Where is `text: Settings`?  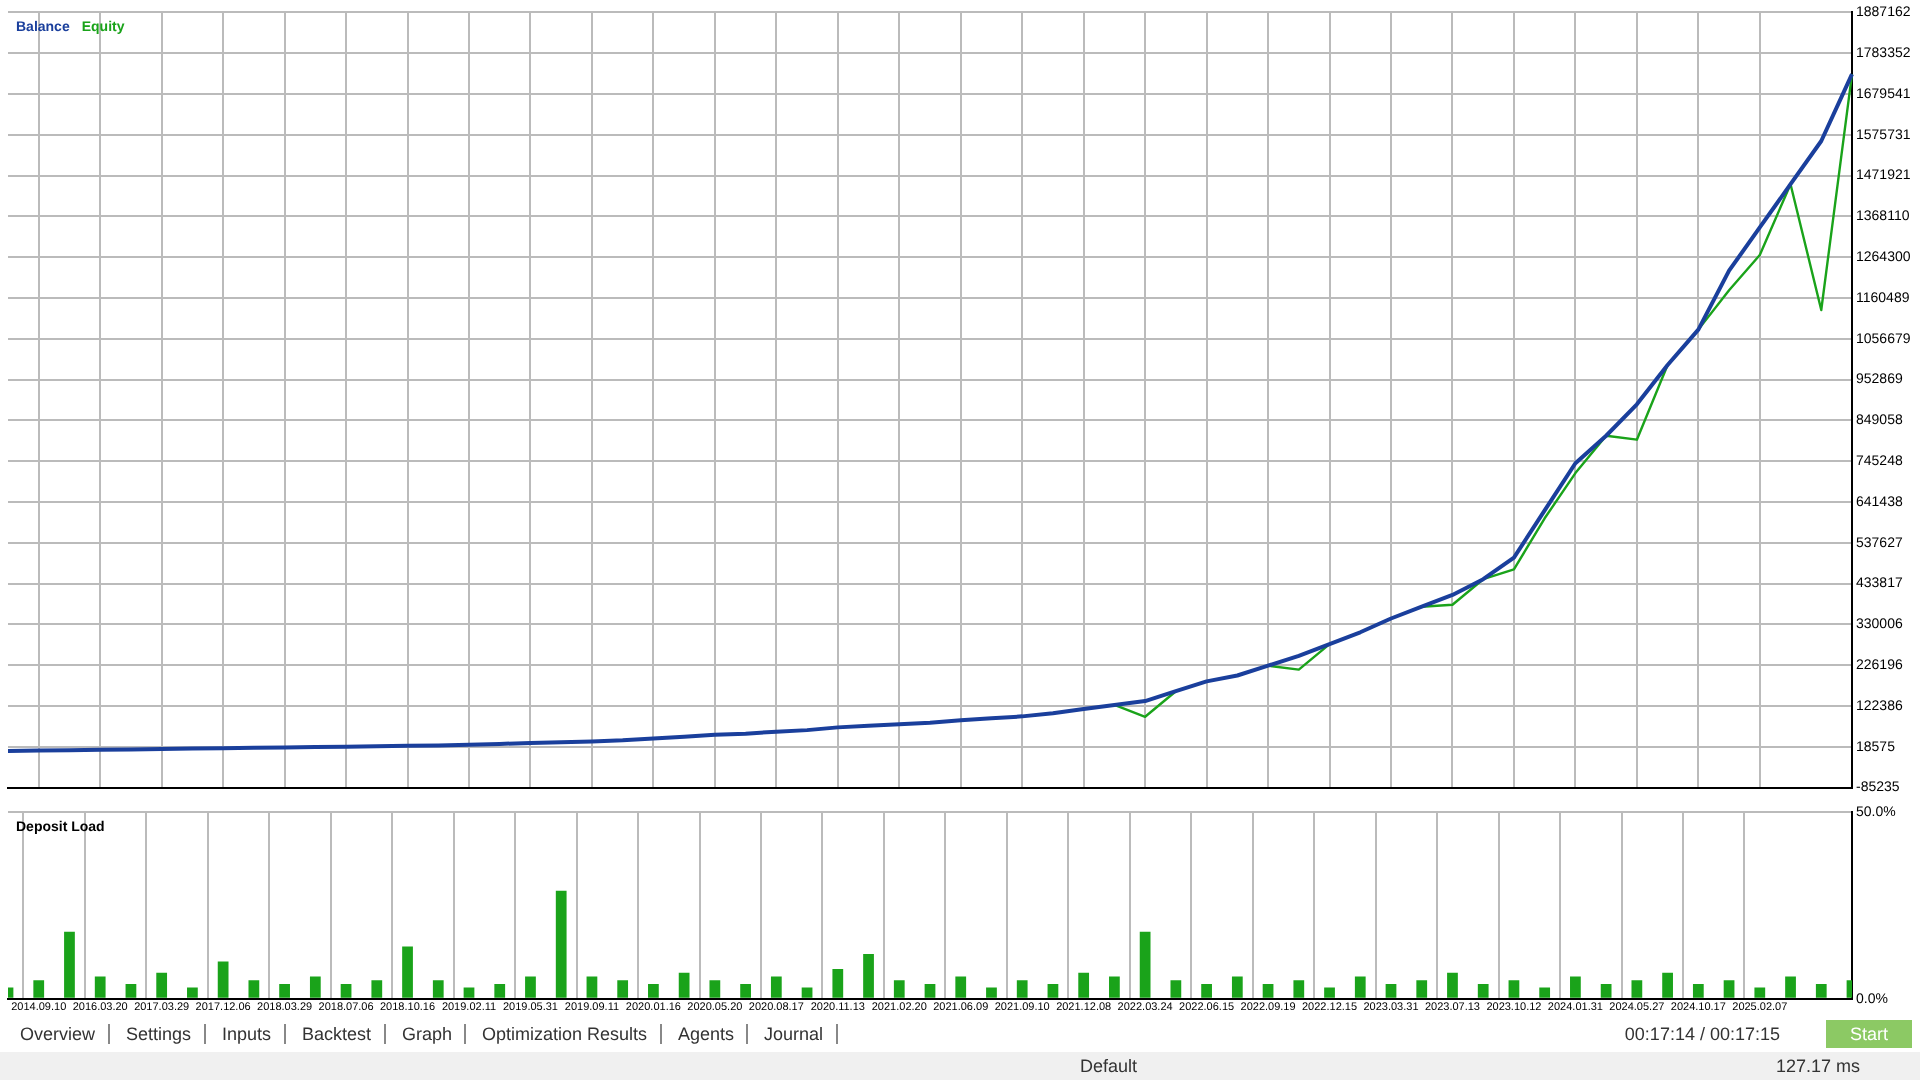 text: Settings is located at coordinates (160, 1034).